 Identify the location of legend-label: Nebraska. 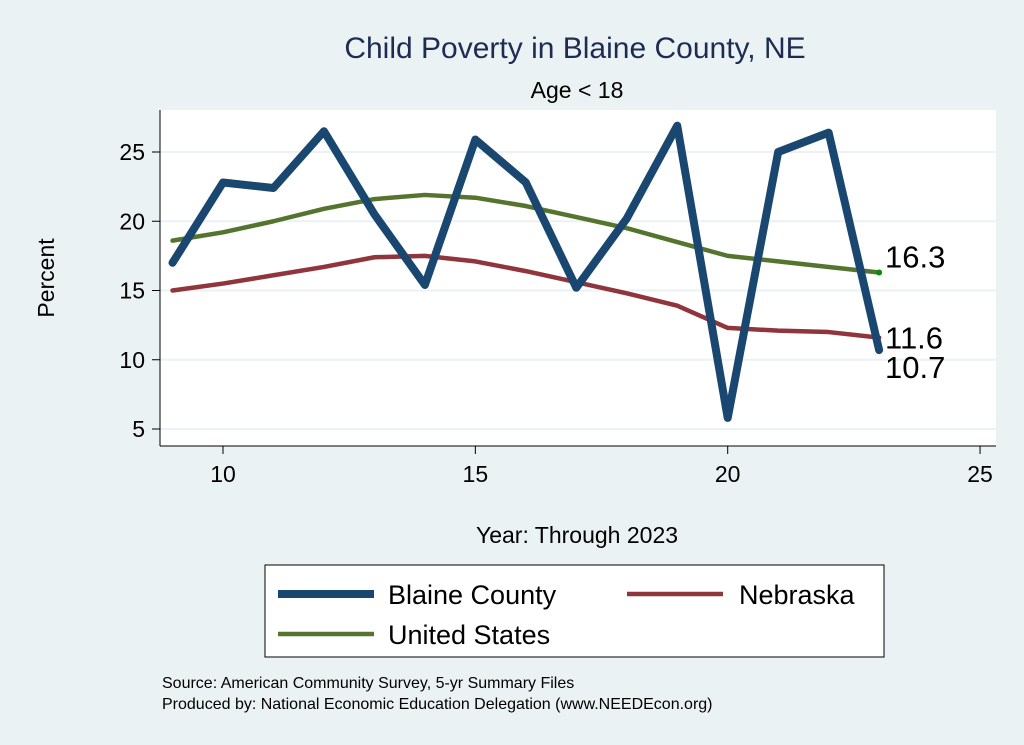
(797, 595).